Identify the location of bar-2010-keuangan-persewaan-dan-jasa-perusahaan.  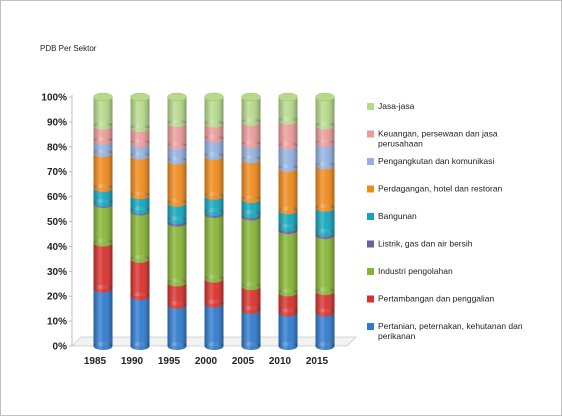
(288, 135).